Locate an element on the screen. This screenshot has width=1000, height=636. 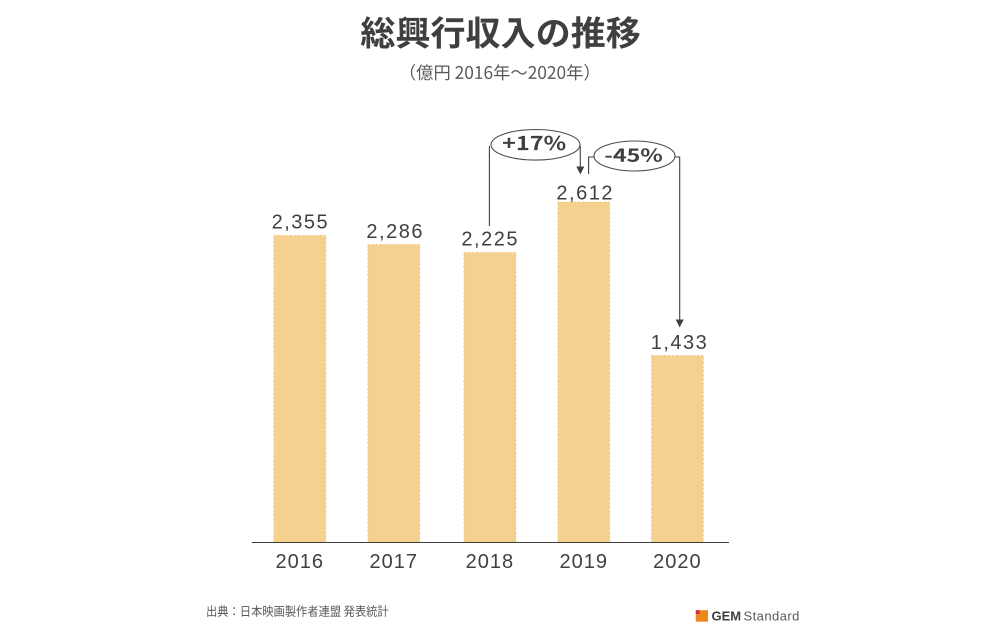
svg-text: 1,433 is located at coordinates (680, 343).